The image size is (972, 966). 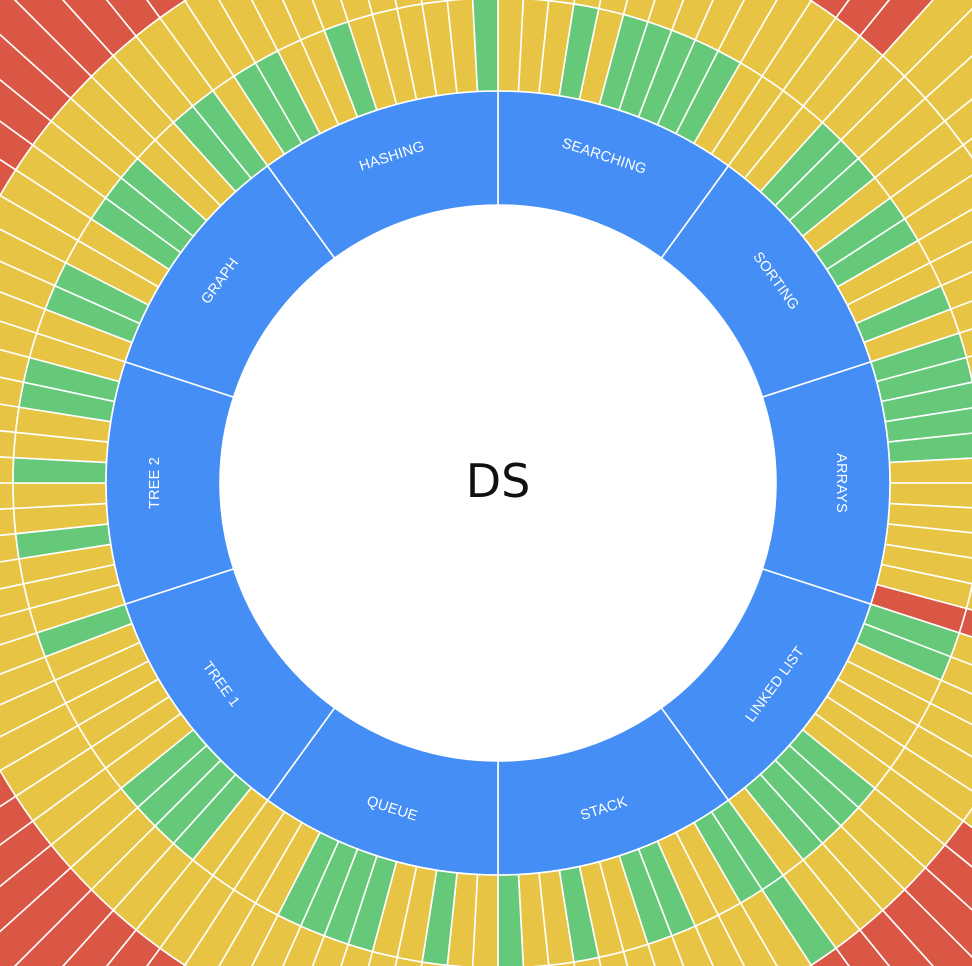 What do you see at coordinates (841, 483) in the screenshot?
I see `category-label: ARRAYS` at bounding box center [841, 483].